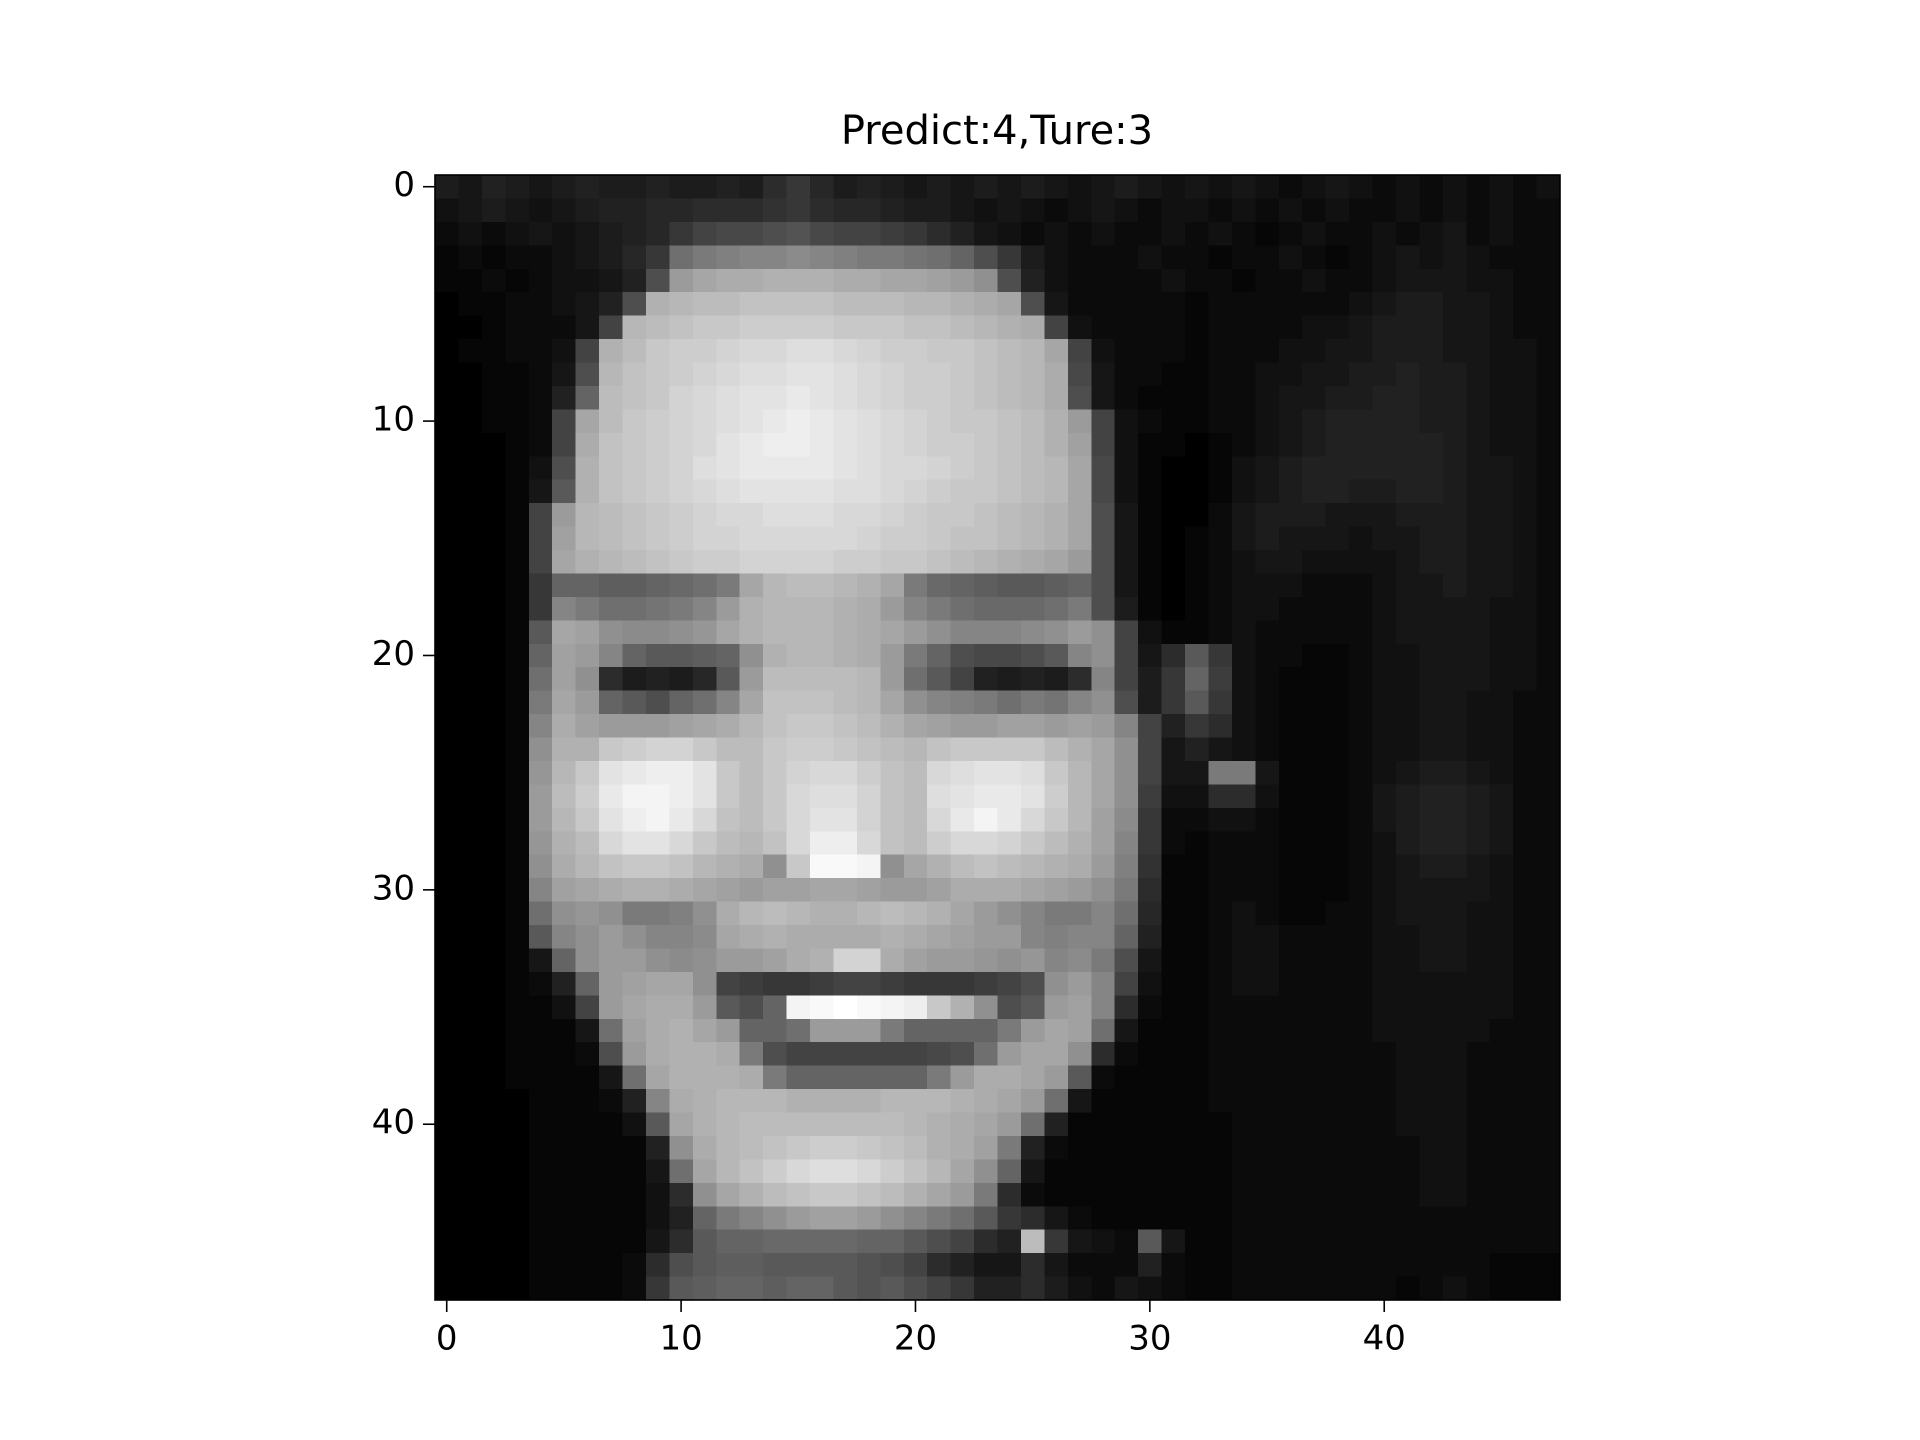 Image resolution: width=1920 pixels, height=1440 pixels. What do you see at coordinates (404, 185) in the screenshot?
I see `y-tick-label: 0` at bounding box center [404, 185].